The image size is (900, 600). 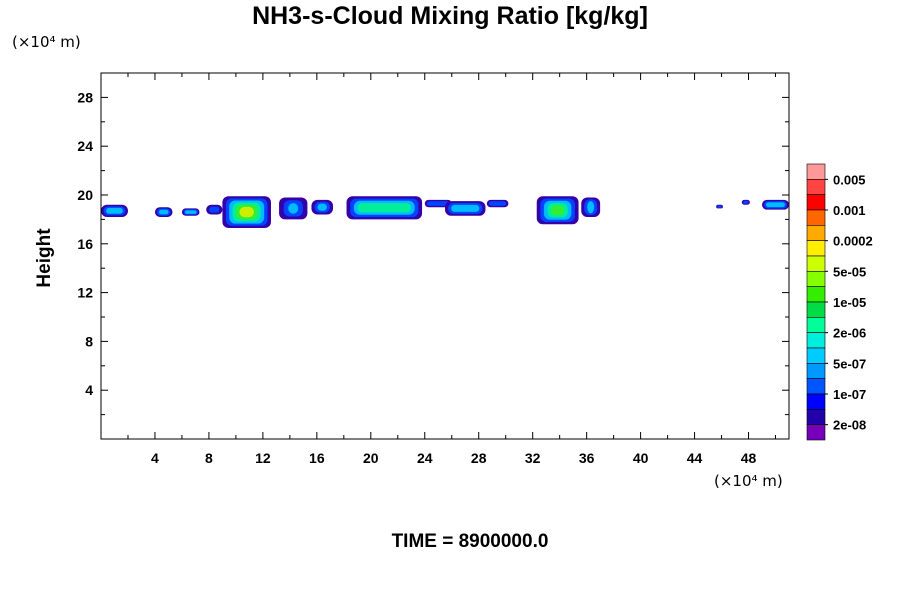 What do you see at coordinates (85, 244) in the screenshot?
I see `y-tick-label: 16` at bounding box center [85, 244].